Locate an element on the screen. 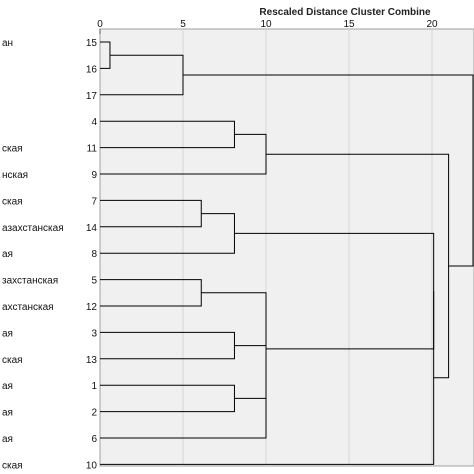 The height and width of the screenshot is (474, 474). case-number: 16 is located at coordinates (92, 69).